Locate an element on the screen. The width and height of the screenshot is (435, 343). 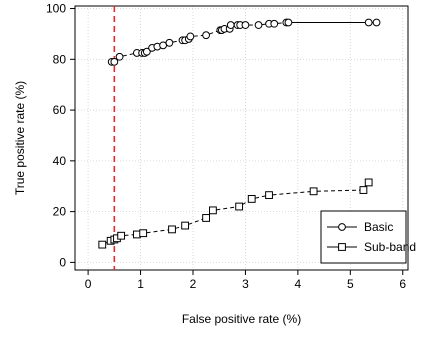
y-tick-label: 20 is located at coordinates (60, 212).